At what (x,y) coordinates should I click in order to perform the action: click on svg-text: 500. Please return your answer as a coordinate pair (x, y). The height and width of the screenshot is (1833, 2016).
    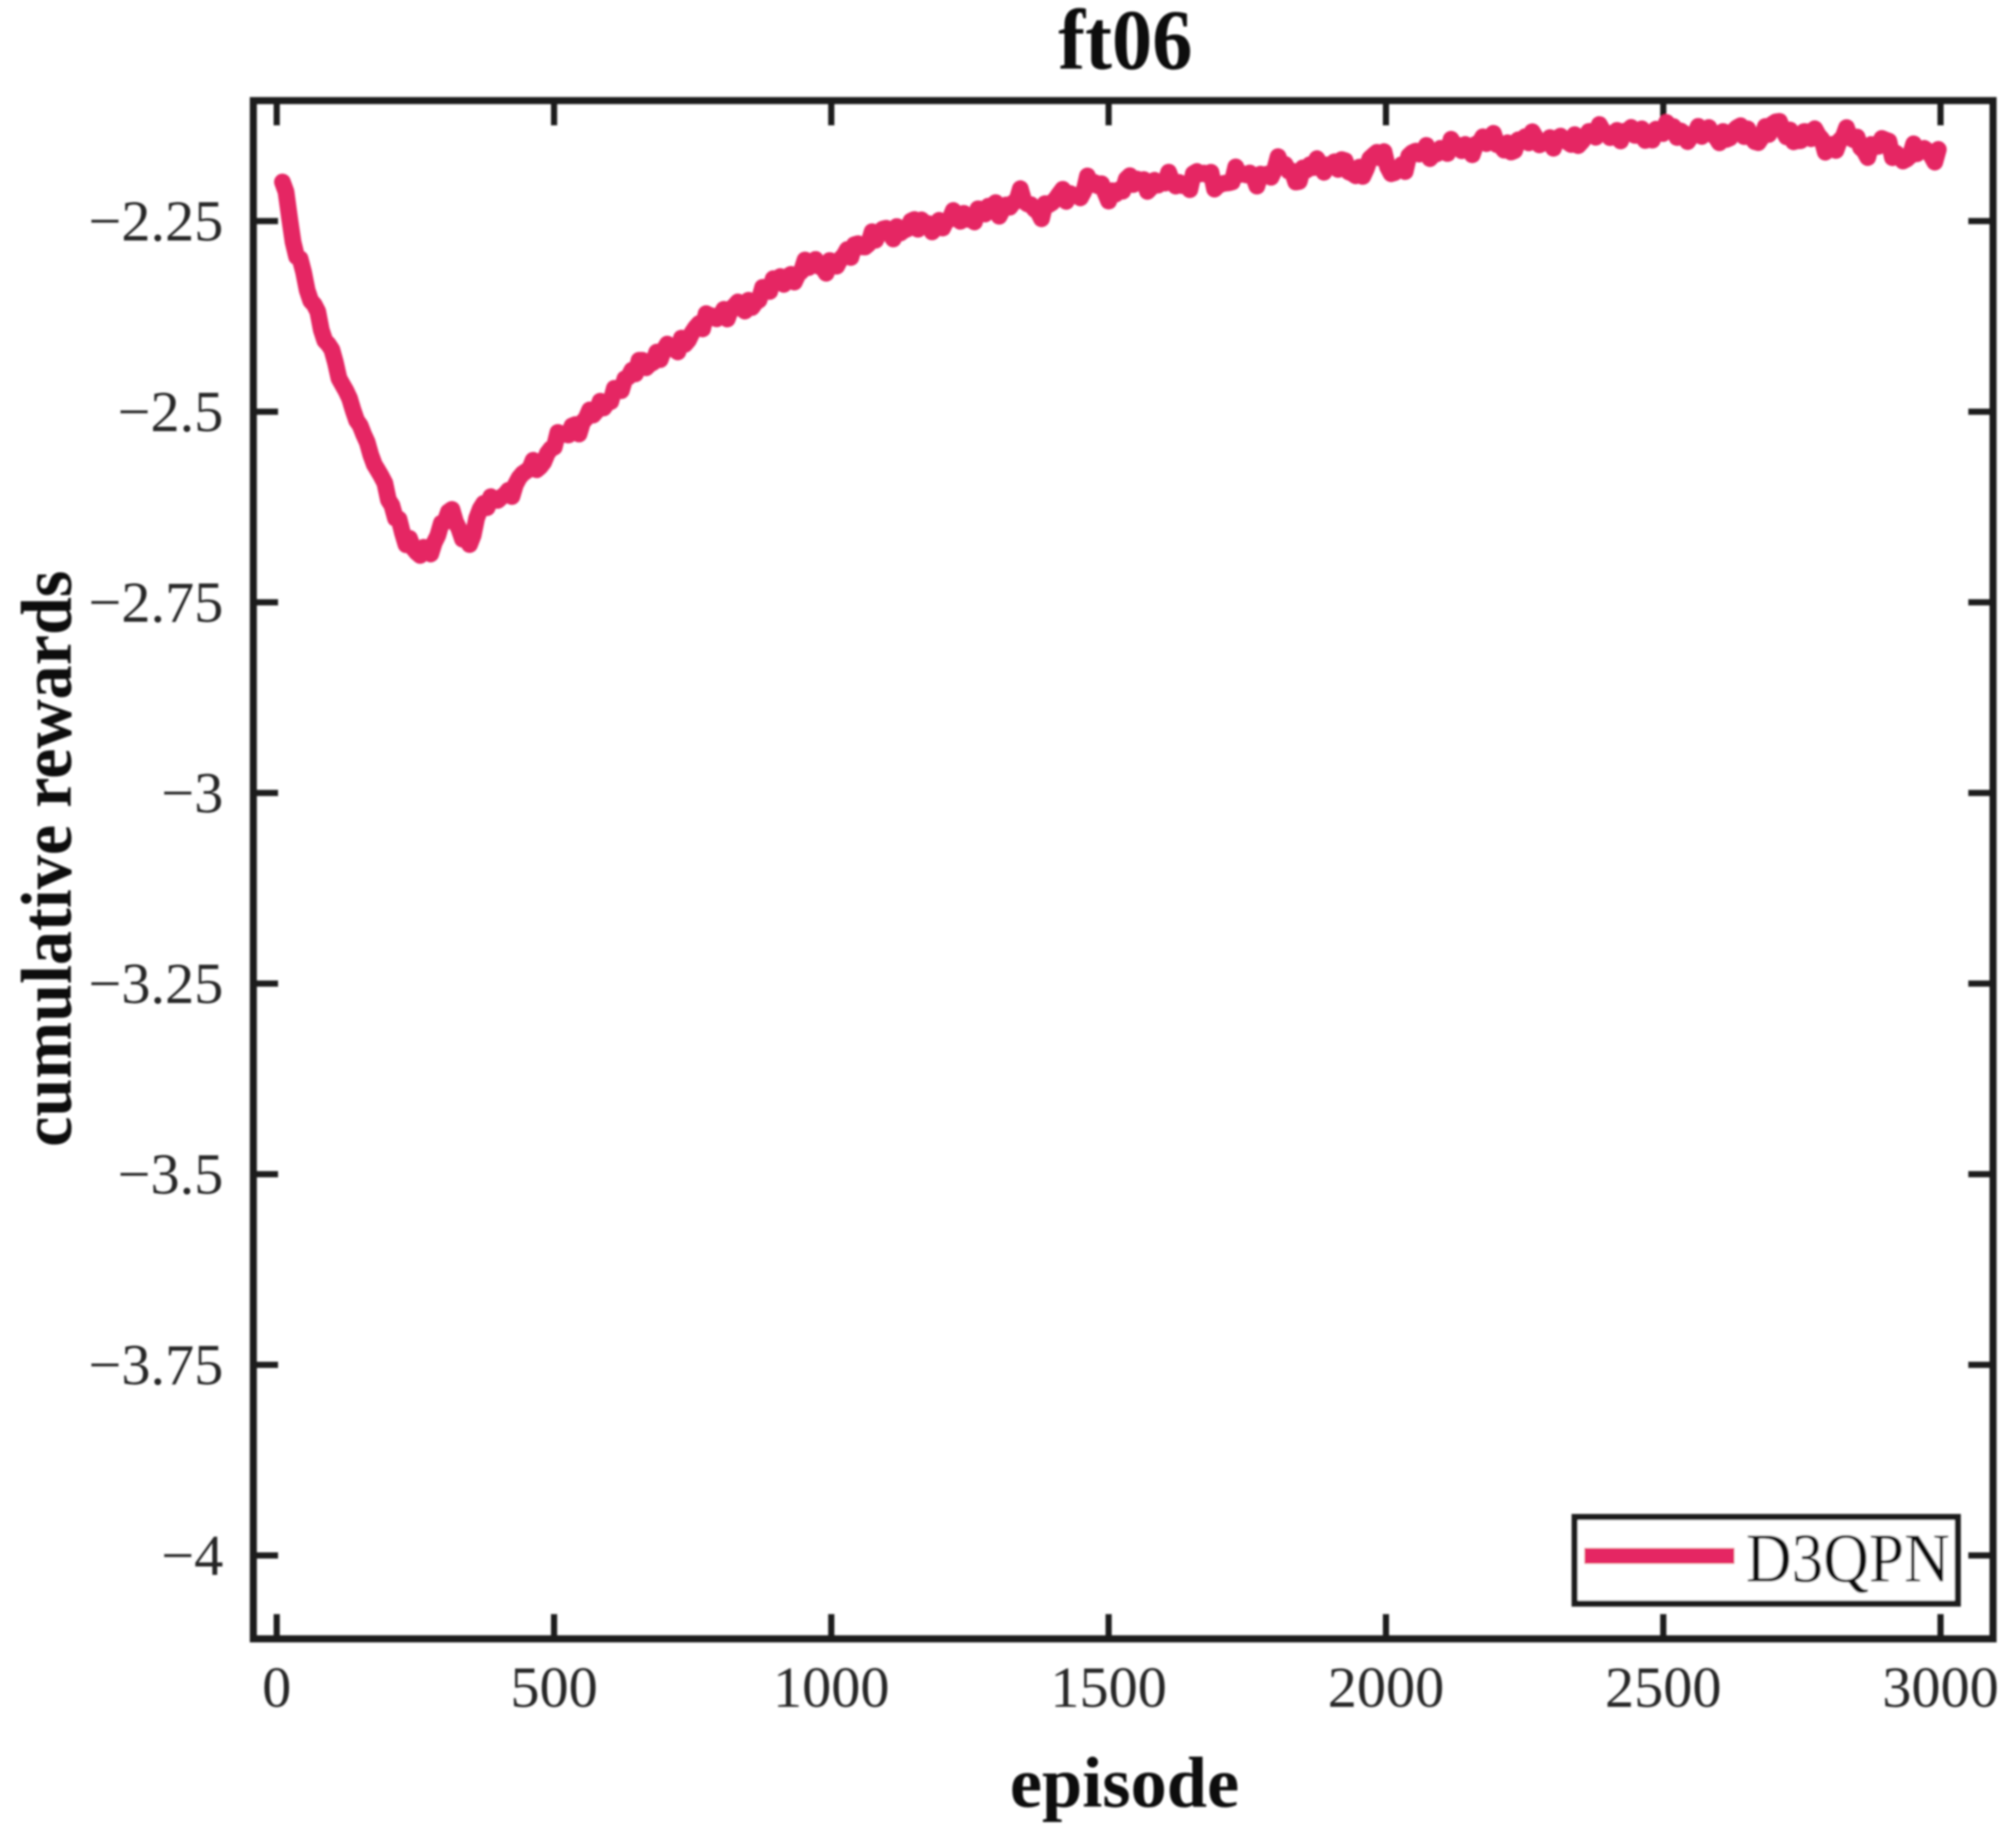
    Looking at the image, I should click on (554, 1688).